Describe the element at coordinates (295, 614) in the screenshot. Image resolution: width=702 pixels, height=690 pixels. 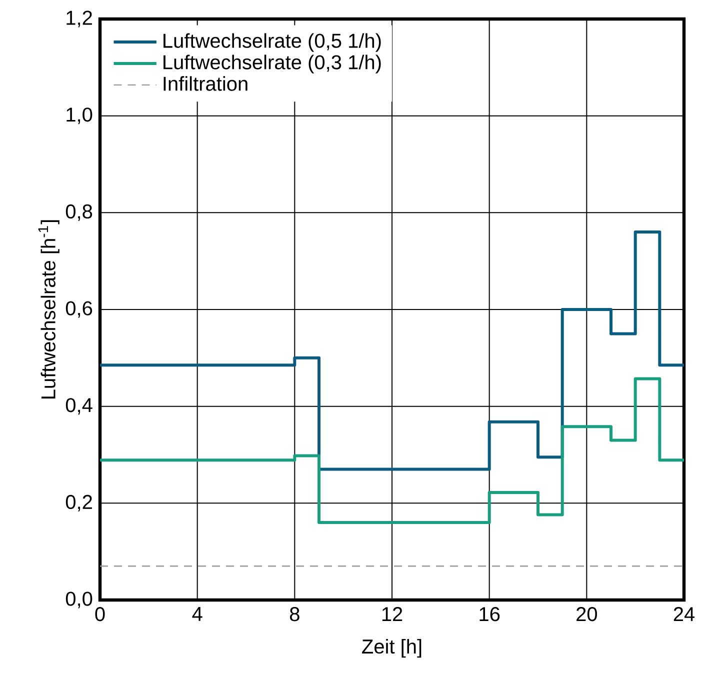
I see `x-tick-label: 8` at that location.